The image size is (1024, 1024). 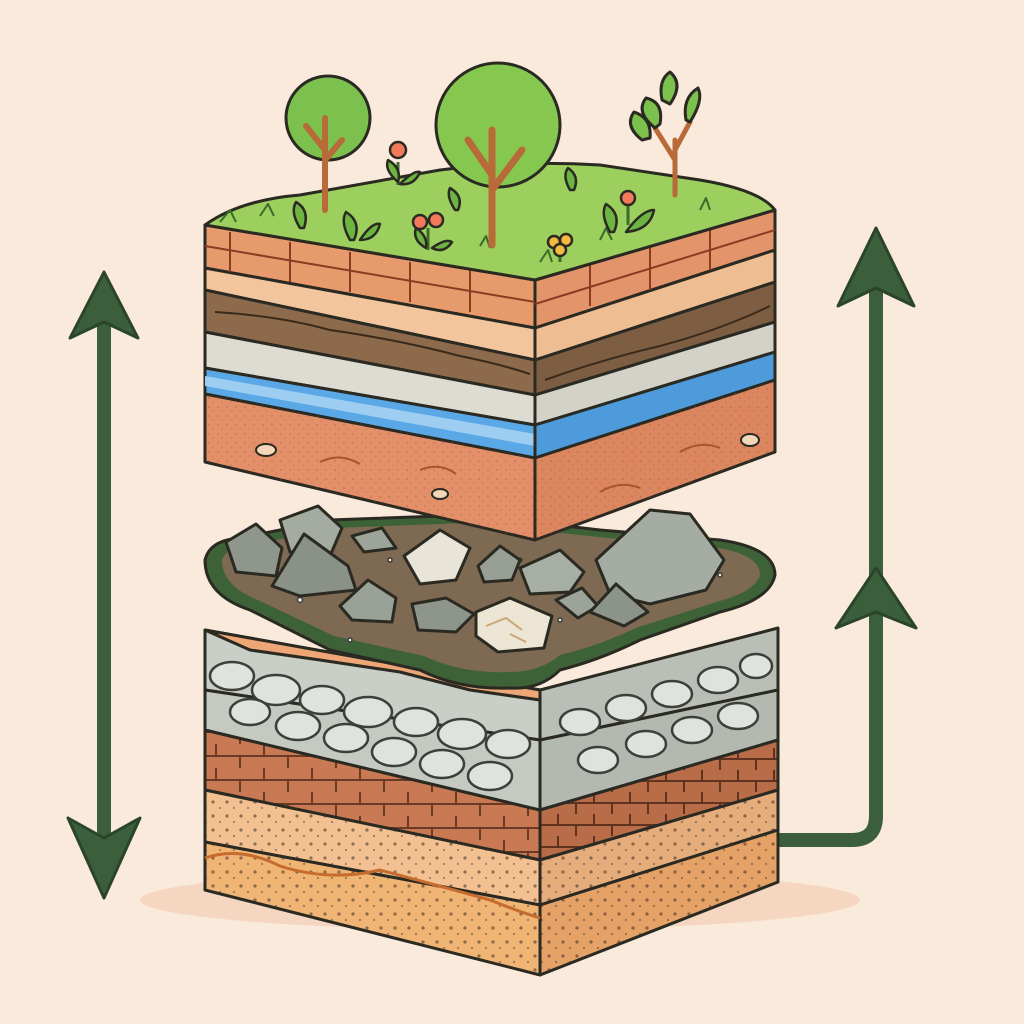 I want to click on tree-left, so click(x=328, y=143).